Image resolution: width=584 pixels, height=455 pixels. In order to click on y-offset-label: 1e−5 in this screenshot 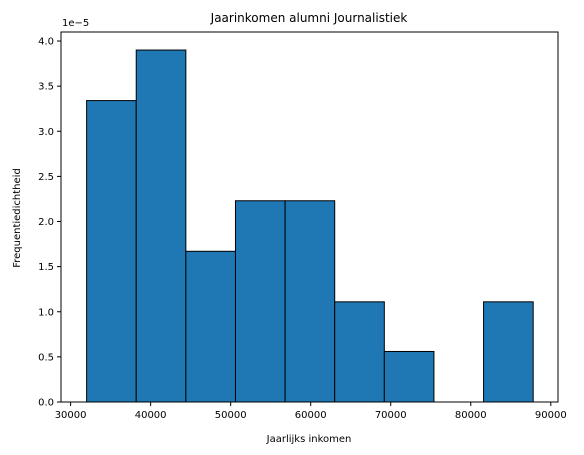, I will do `click(75, 23)`.